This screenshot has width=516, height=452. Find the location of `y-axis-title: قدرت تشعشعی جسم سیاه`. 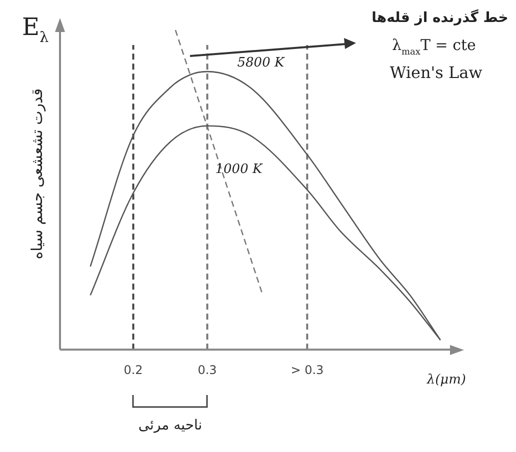

y-axis-title: قدرت تشعشعی جسم سیاه is located at coordinates (37, 174).